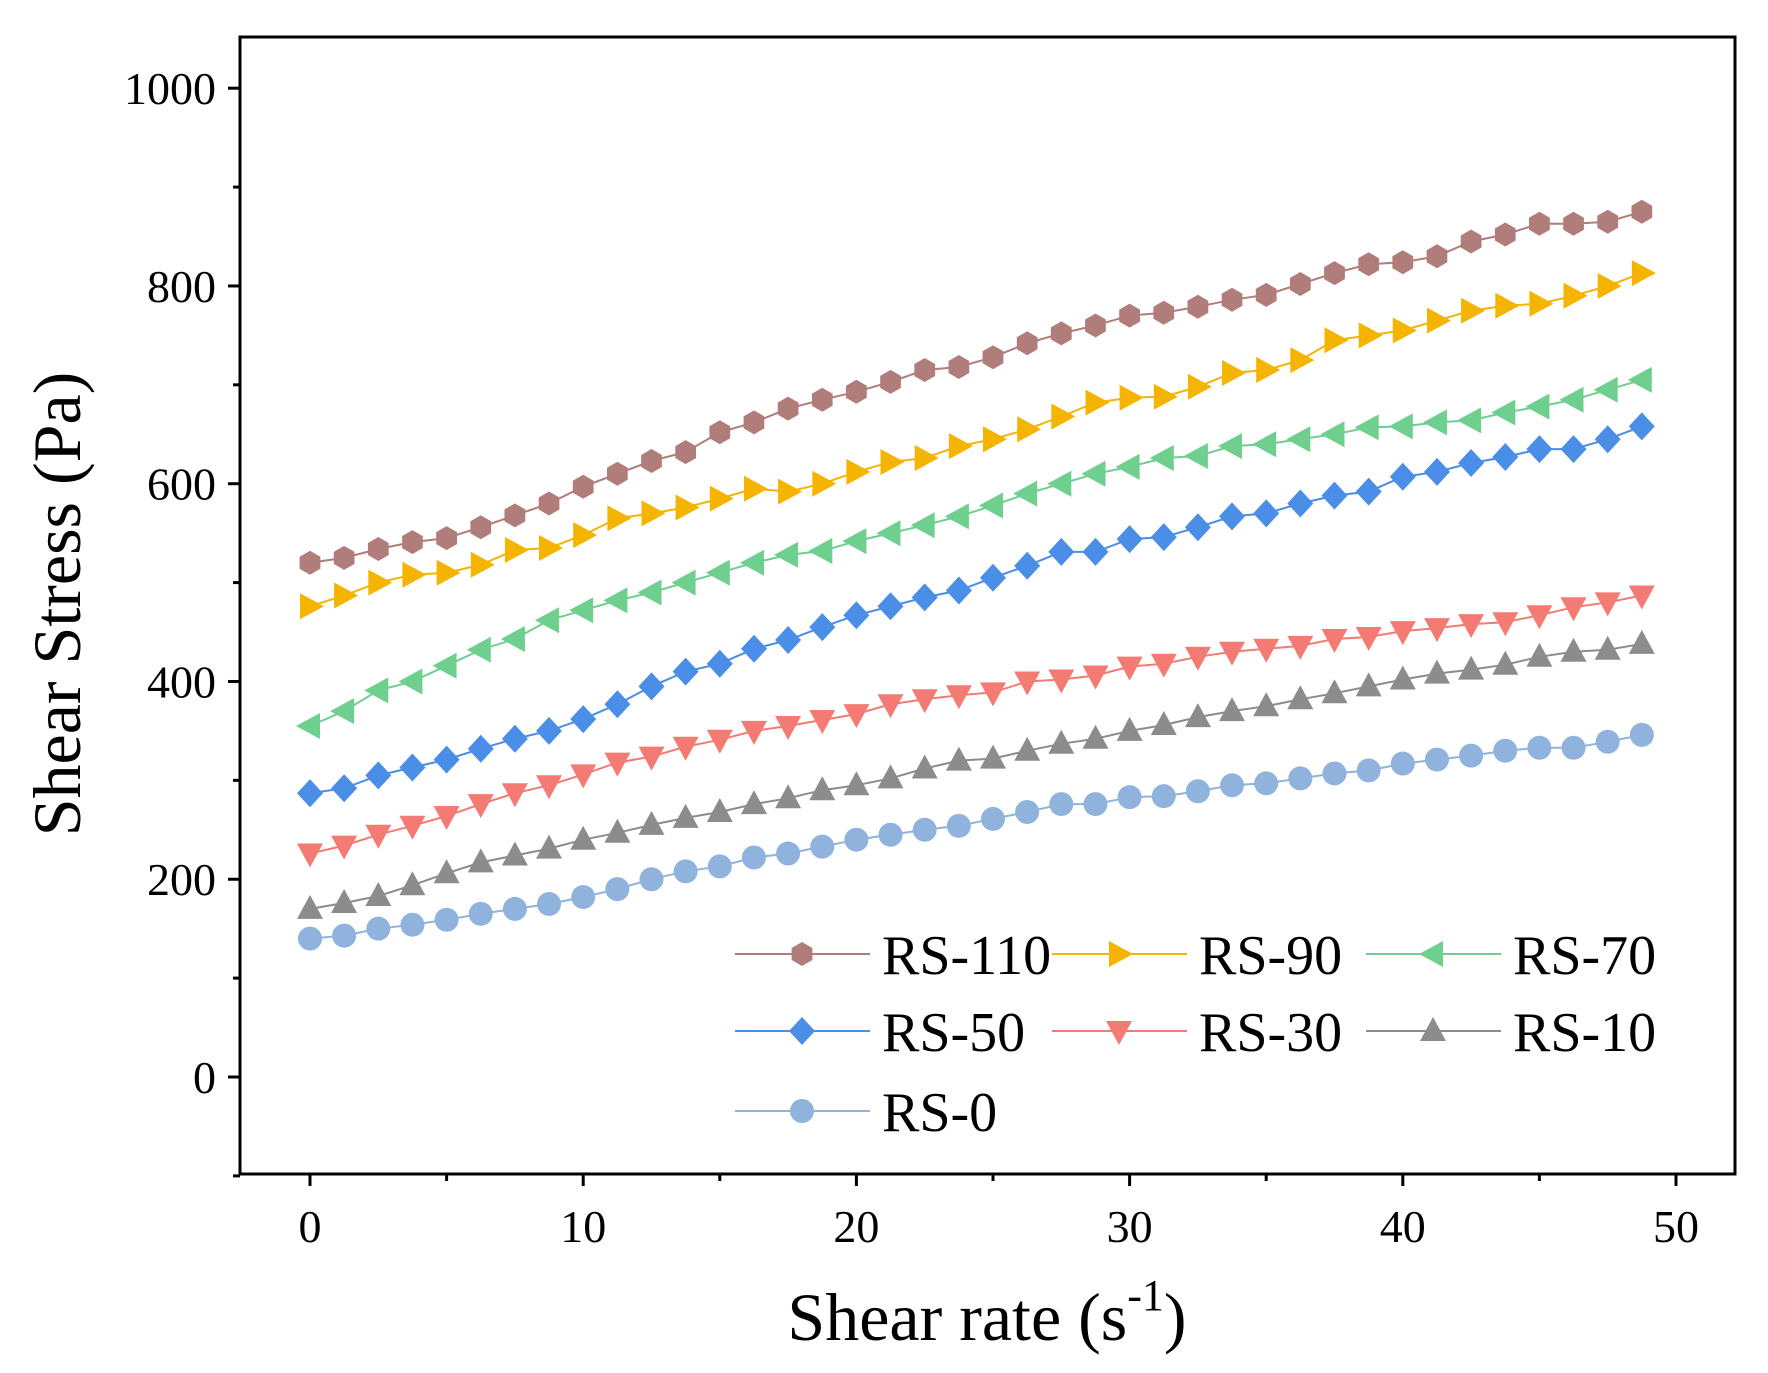 This screenshot has width=1768, height=1373. Describe the element at coordinates (924, 1317) in the screenshot. I see `x-axis-title-main: Shear rate` at that location.